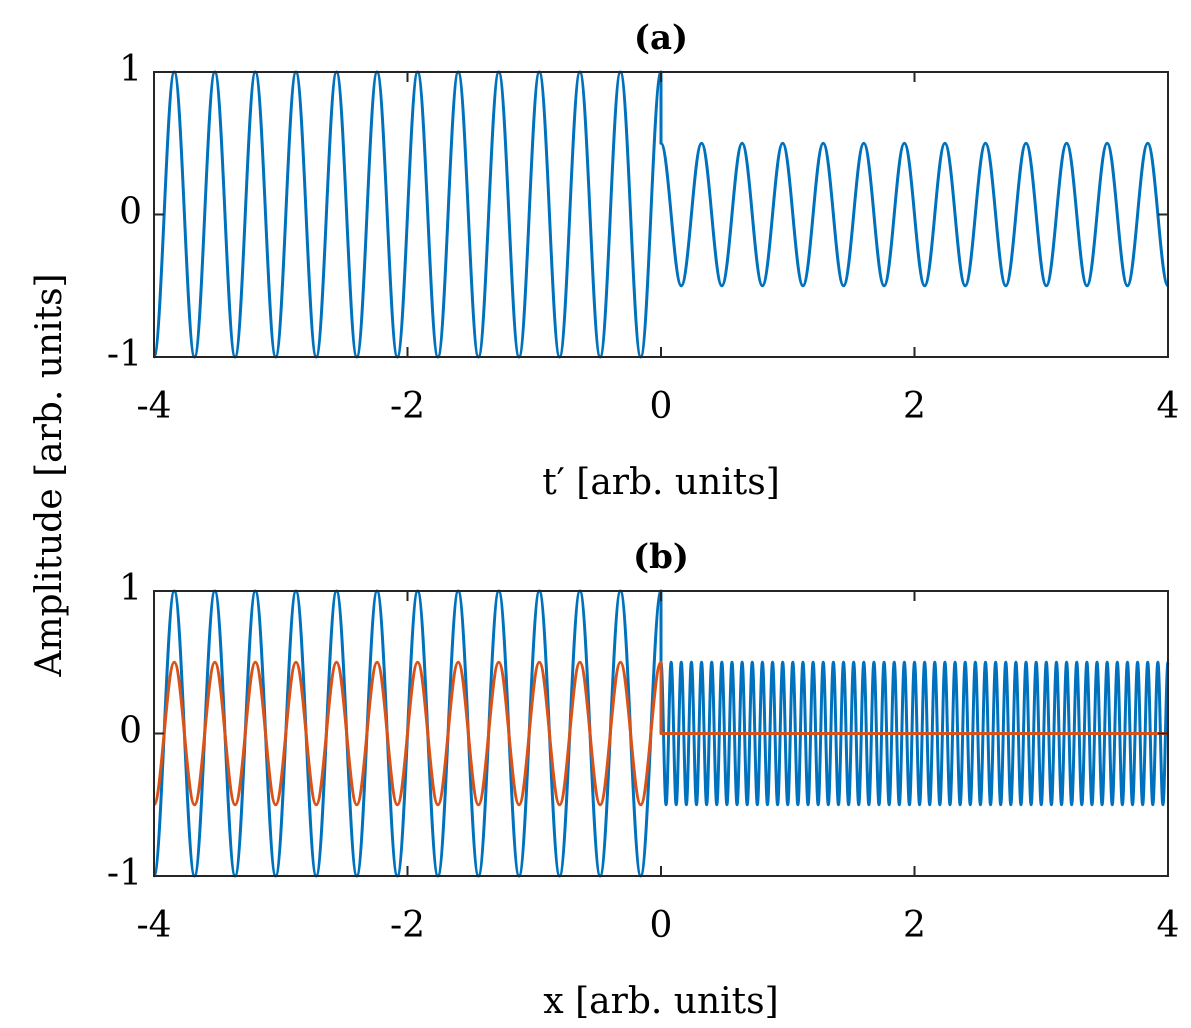 This screenshot has height=1028, width=1191. I want to click on x-axis-label: x [arb. units], so click(660, 1001).